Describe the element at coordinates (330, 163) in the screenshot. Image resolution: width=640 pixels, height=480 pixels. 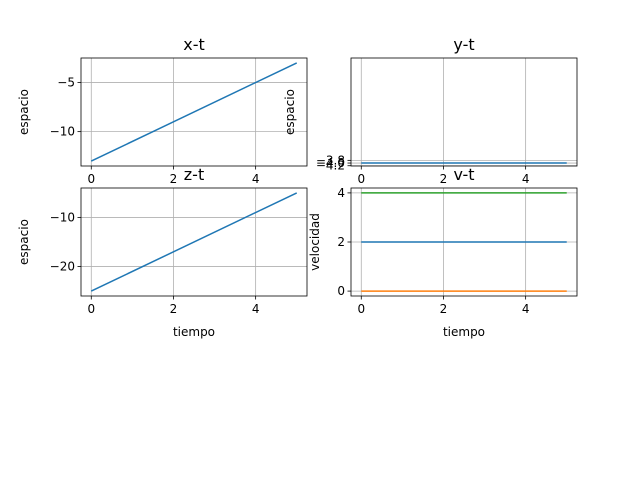
I see `y-tick-label: −4.0` at that location.